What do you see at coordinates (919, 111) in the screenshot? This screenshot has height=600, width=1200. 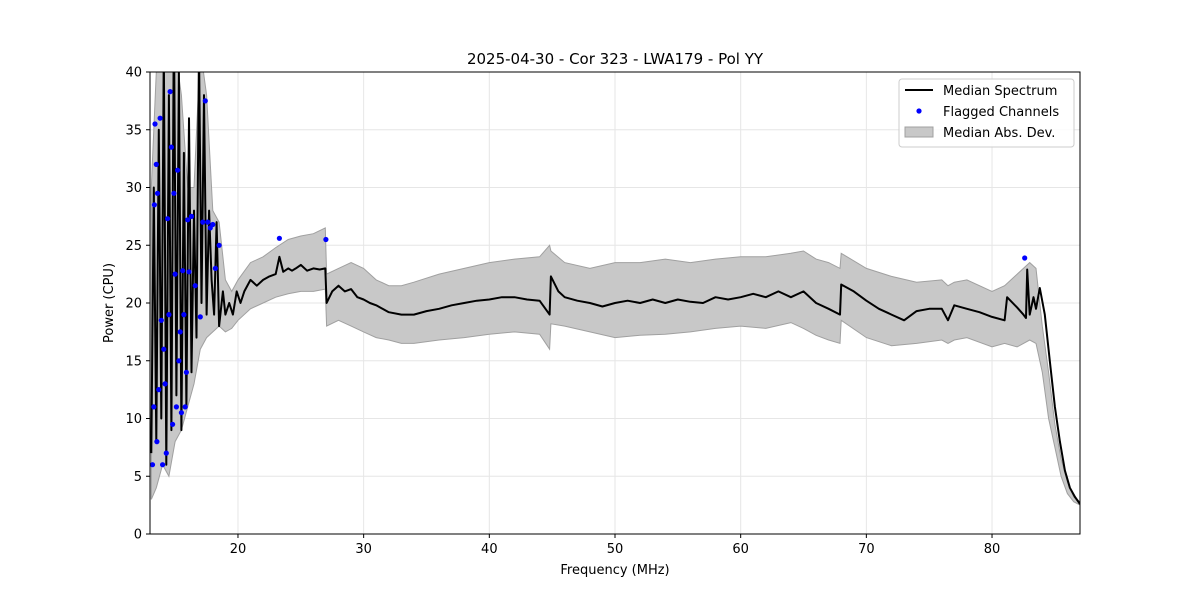 I see `legend-flagged-swatch` at bounding box center [919, 111].